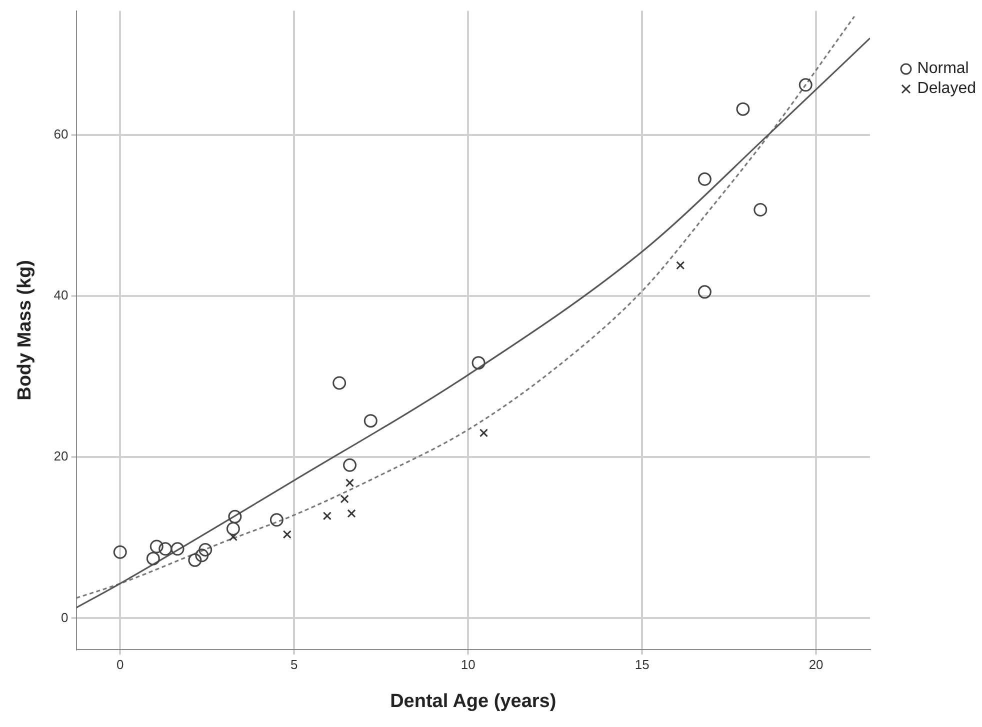 The image size is (982, 727). Describe the element at coordinates (294, 664) in the screenshot. I see `x-tick-label: 5` at that location.